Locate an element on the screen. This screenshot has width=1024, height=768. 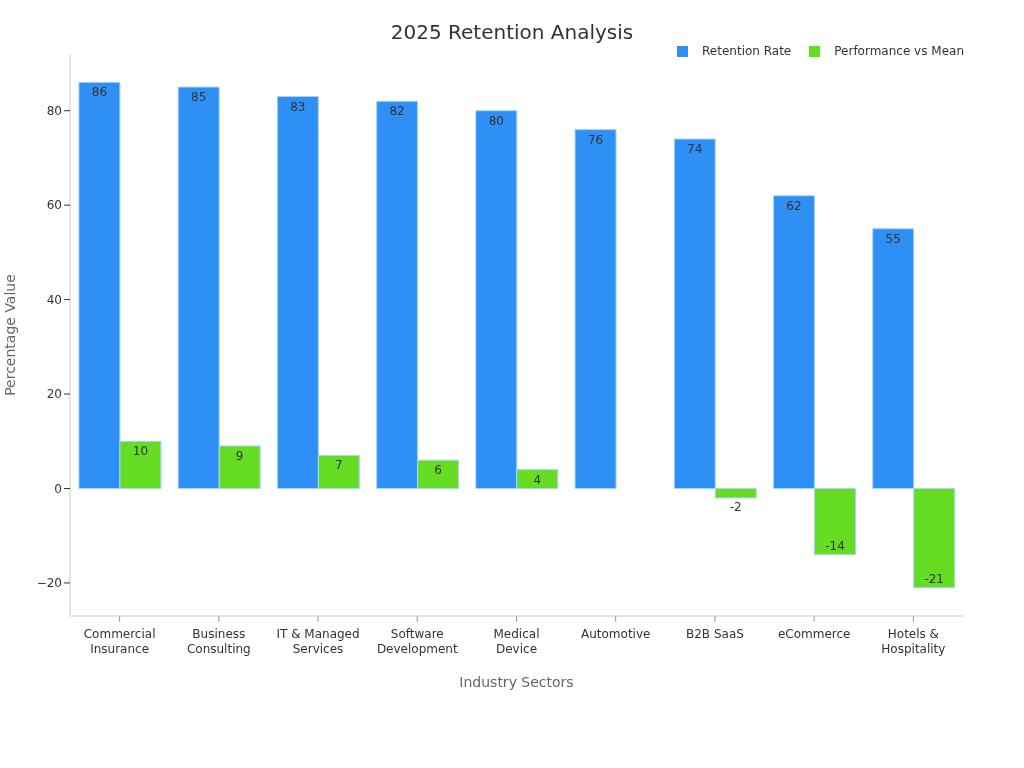
data-label: 4 is located at coordinates (537, 479).